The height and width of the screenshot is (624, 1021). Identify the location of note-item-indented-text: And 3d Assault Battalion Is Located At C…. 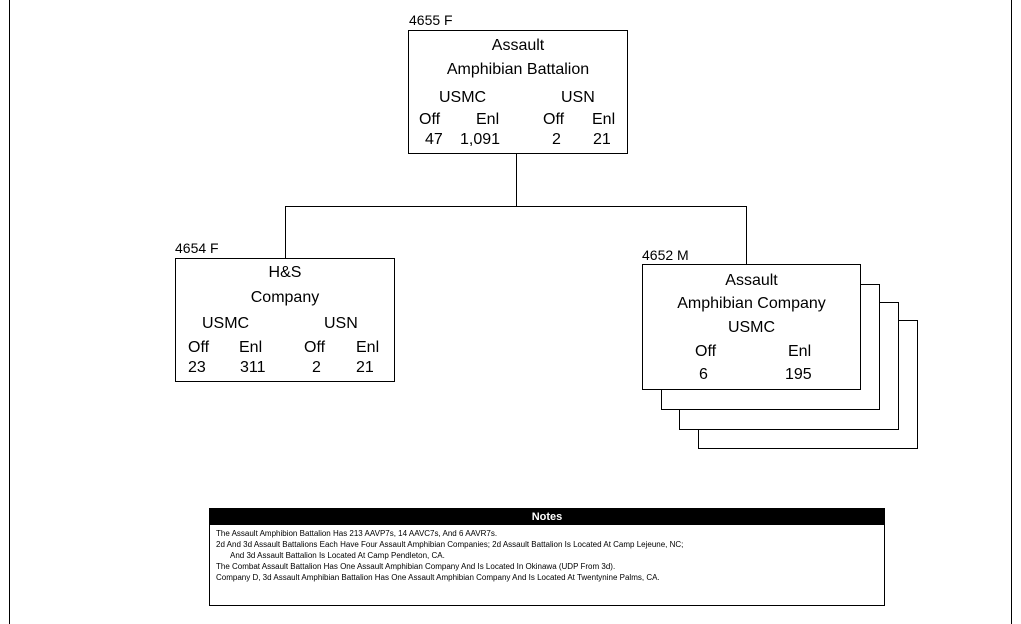
(337, 555).